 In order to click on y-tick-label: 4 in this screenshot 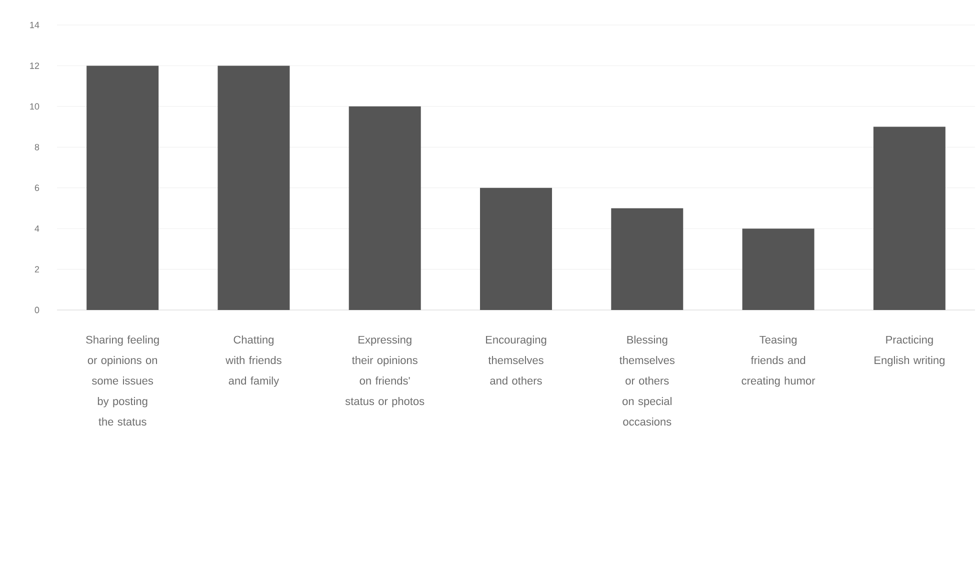, I will do `click(37, 228)`.